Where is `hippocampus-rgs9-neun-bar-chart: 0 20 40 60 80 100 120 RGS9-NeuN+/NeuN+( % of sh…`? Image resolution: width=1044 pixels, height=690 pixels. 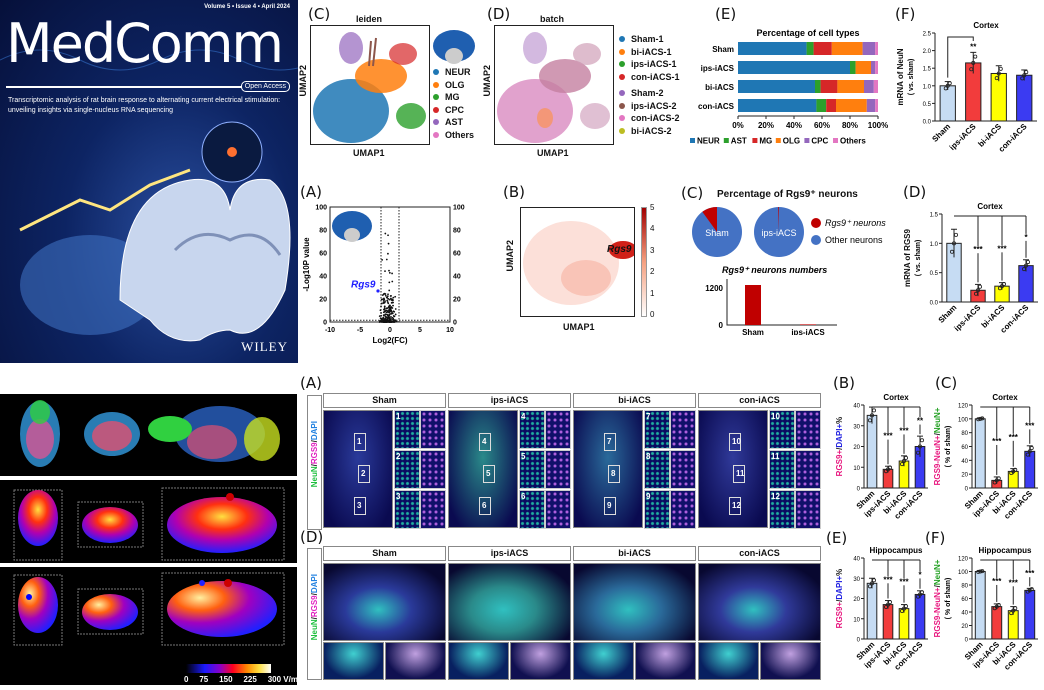
hippocampus-rgs9-neun-bar-chart: 0 20 40 60 80 100 120 RGS9-NeuN+/NeuN+( % of sh… is located at coordinates (985, 609).